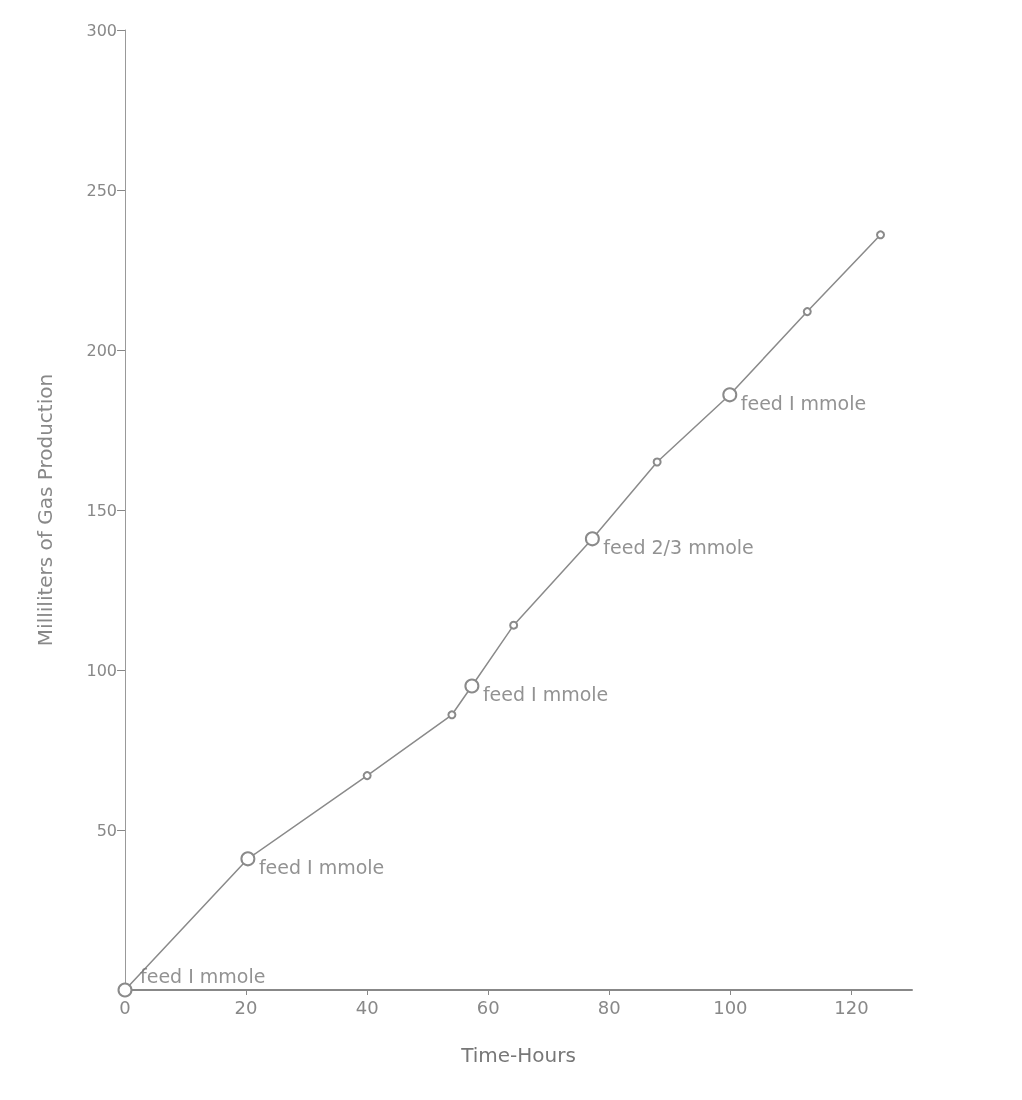  I want to click on y-tick-label: 50, so click(106, 830).